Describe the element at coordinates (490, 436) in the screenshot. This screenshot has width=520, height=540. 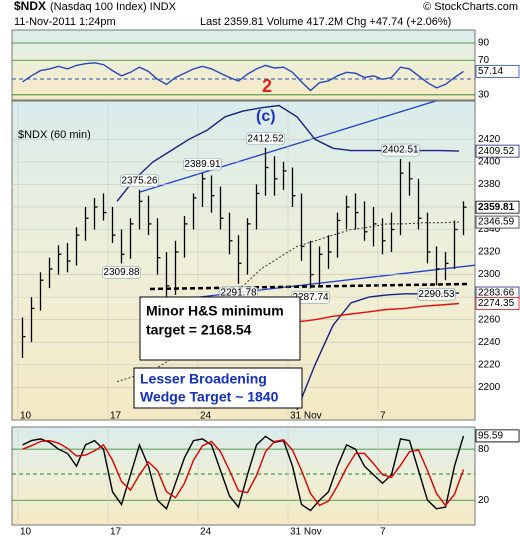
I see `value-label: 95.59` at that location.